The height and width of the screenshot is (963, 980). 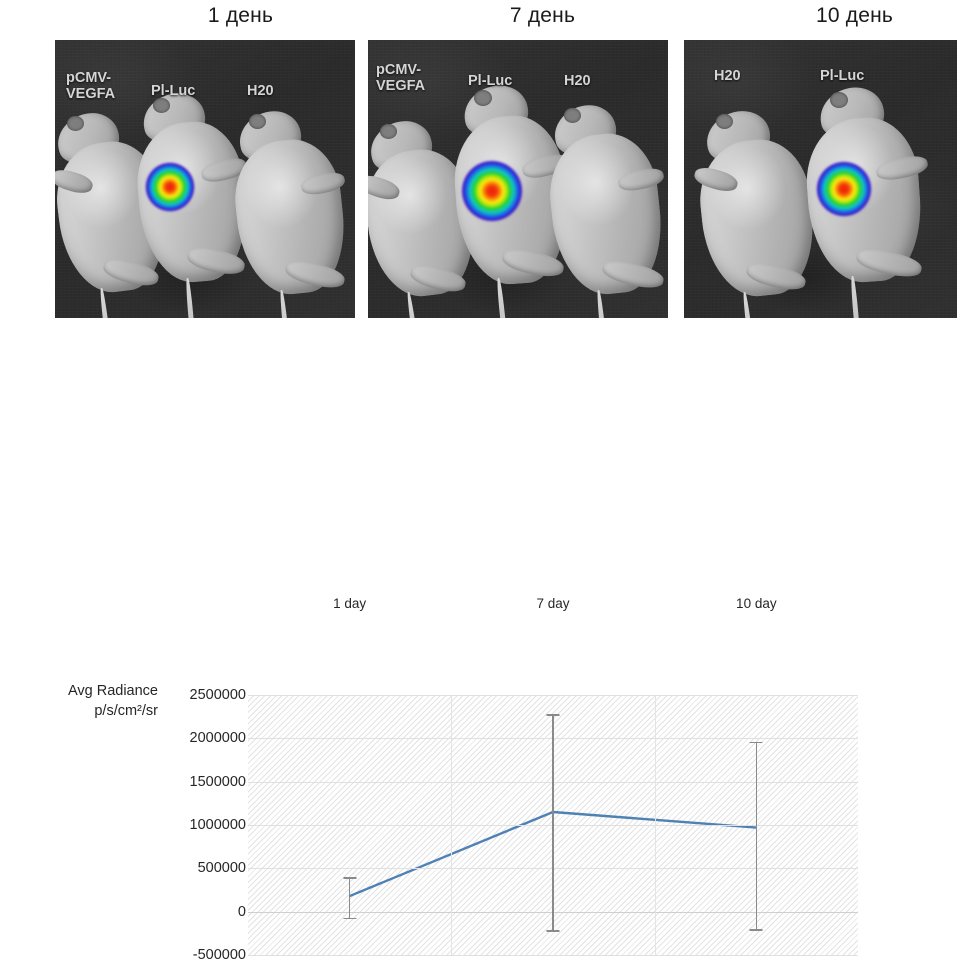 I want to click on bioluminescence-signal-day10, so click(x=844, y=189).